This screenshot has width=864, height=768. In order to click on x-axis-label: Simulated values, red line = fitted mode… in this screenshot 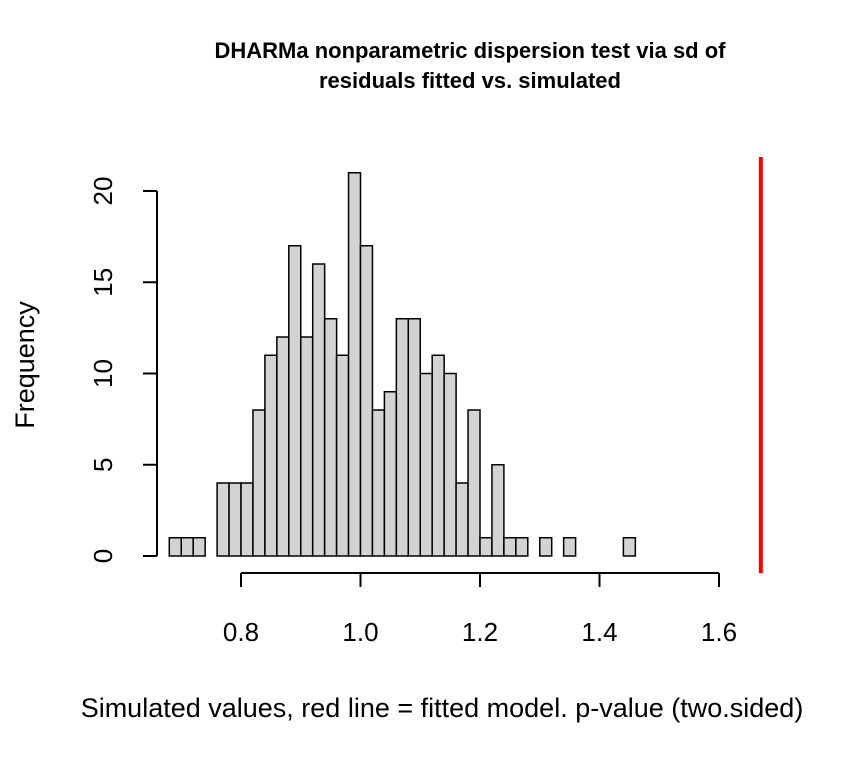, I will do `click(442, 708)`.